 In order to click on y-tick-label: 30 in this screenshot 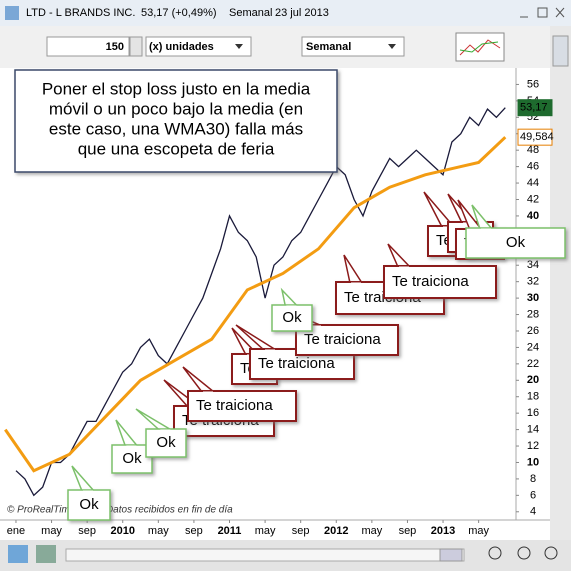, I will do `click(533, 298)`.